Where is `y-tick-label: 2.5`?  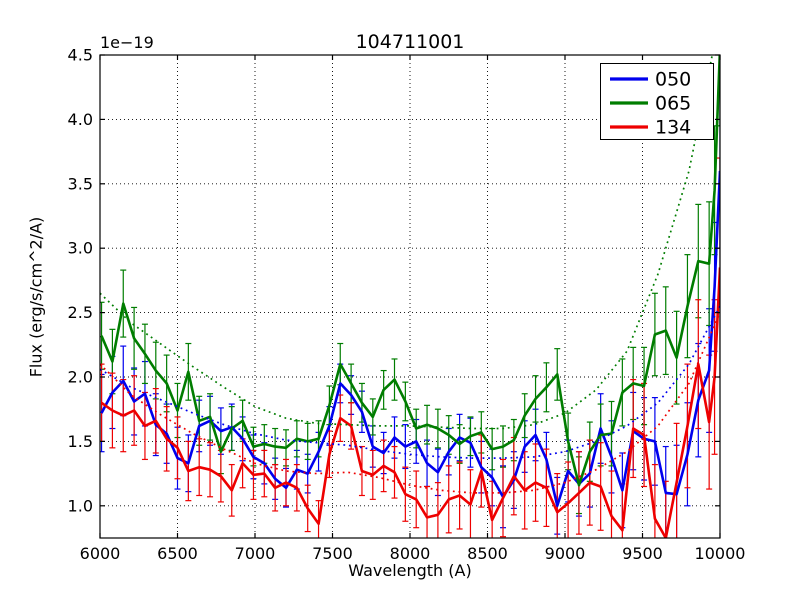
y-tick-label: 2.5 is located at coordinates (80, 312).